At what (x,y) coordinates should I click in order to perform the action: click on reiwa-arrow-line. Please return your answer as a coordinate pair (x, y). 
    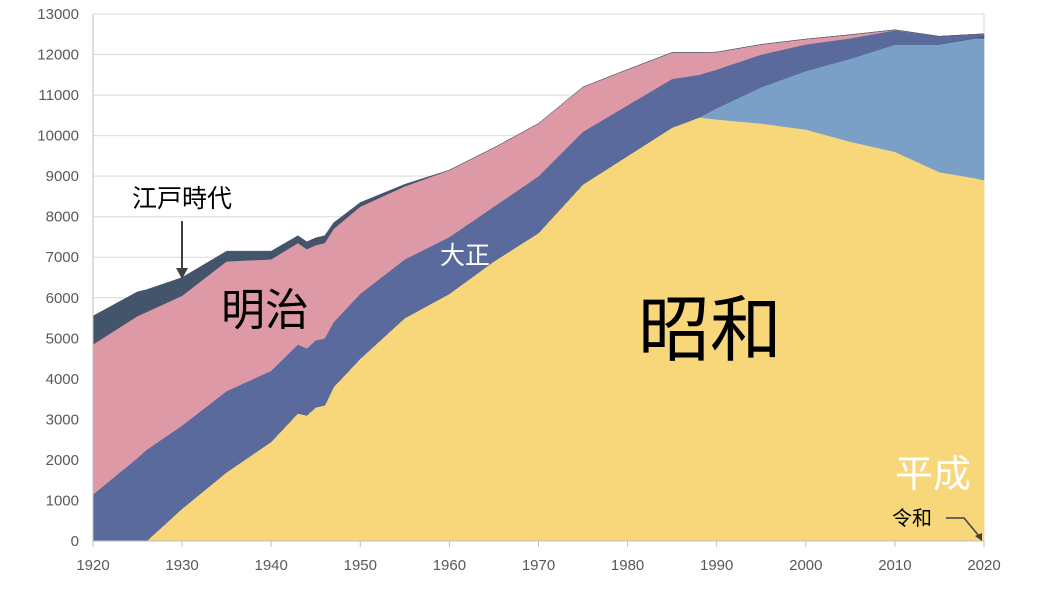
    Looking at the image, I should click on (963, 527).